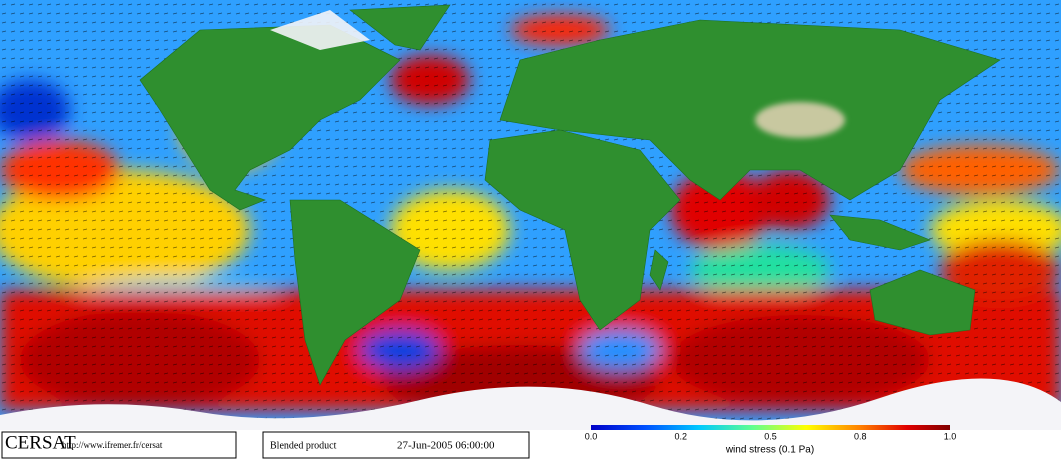 Image resolution: width=1061 pixels, height=462 pixels. What do you see at coordinates (40, 442) in the screenshot?
I see `logo: CERSAT` at bounding box center [40, 442].